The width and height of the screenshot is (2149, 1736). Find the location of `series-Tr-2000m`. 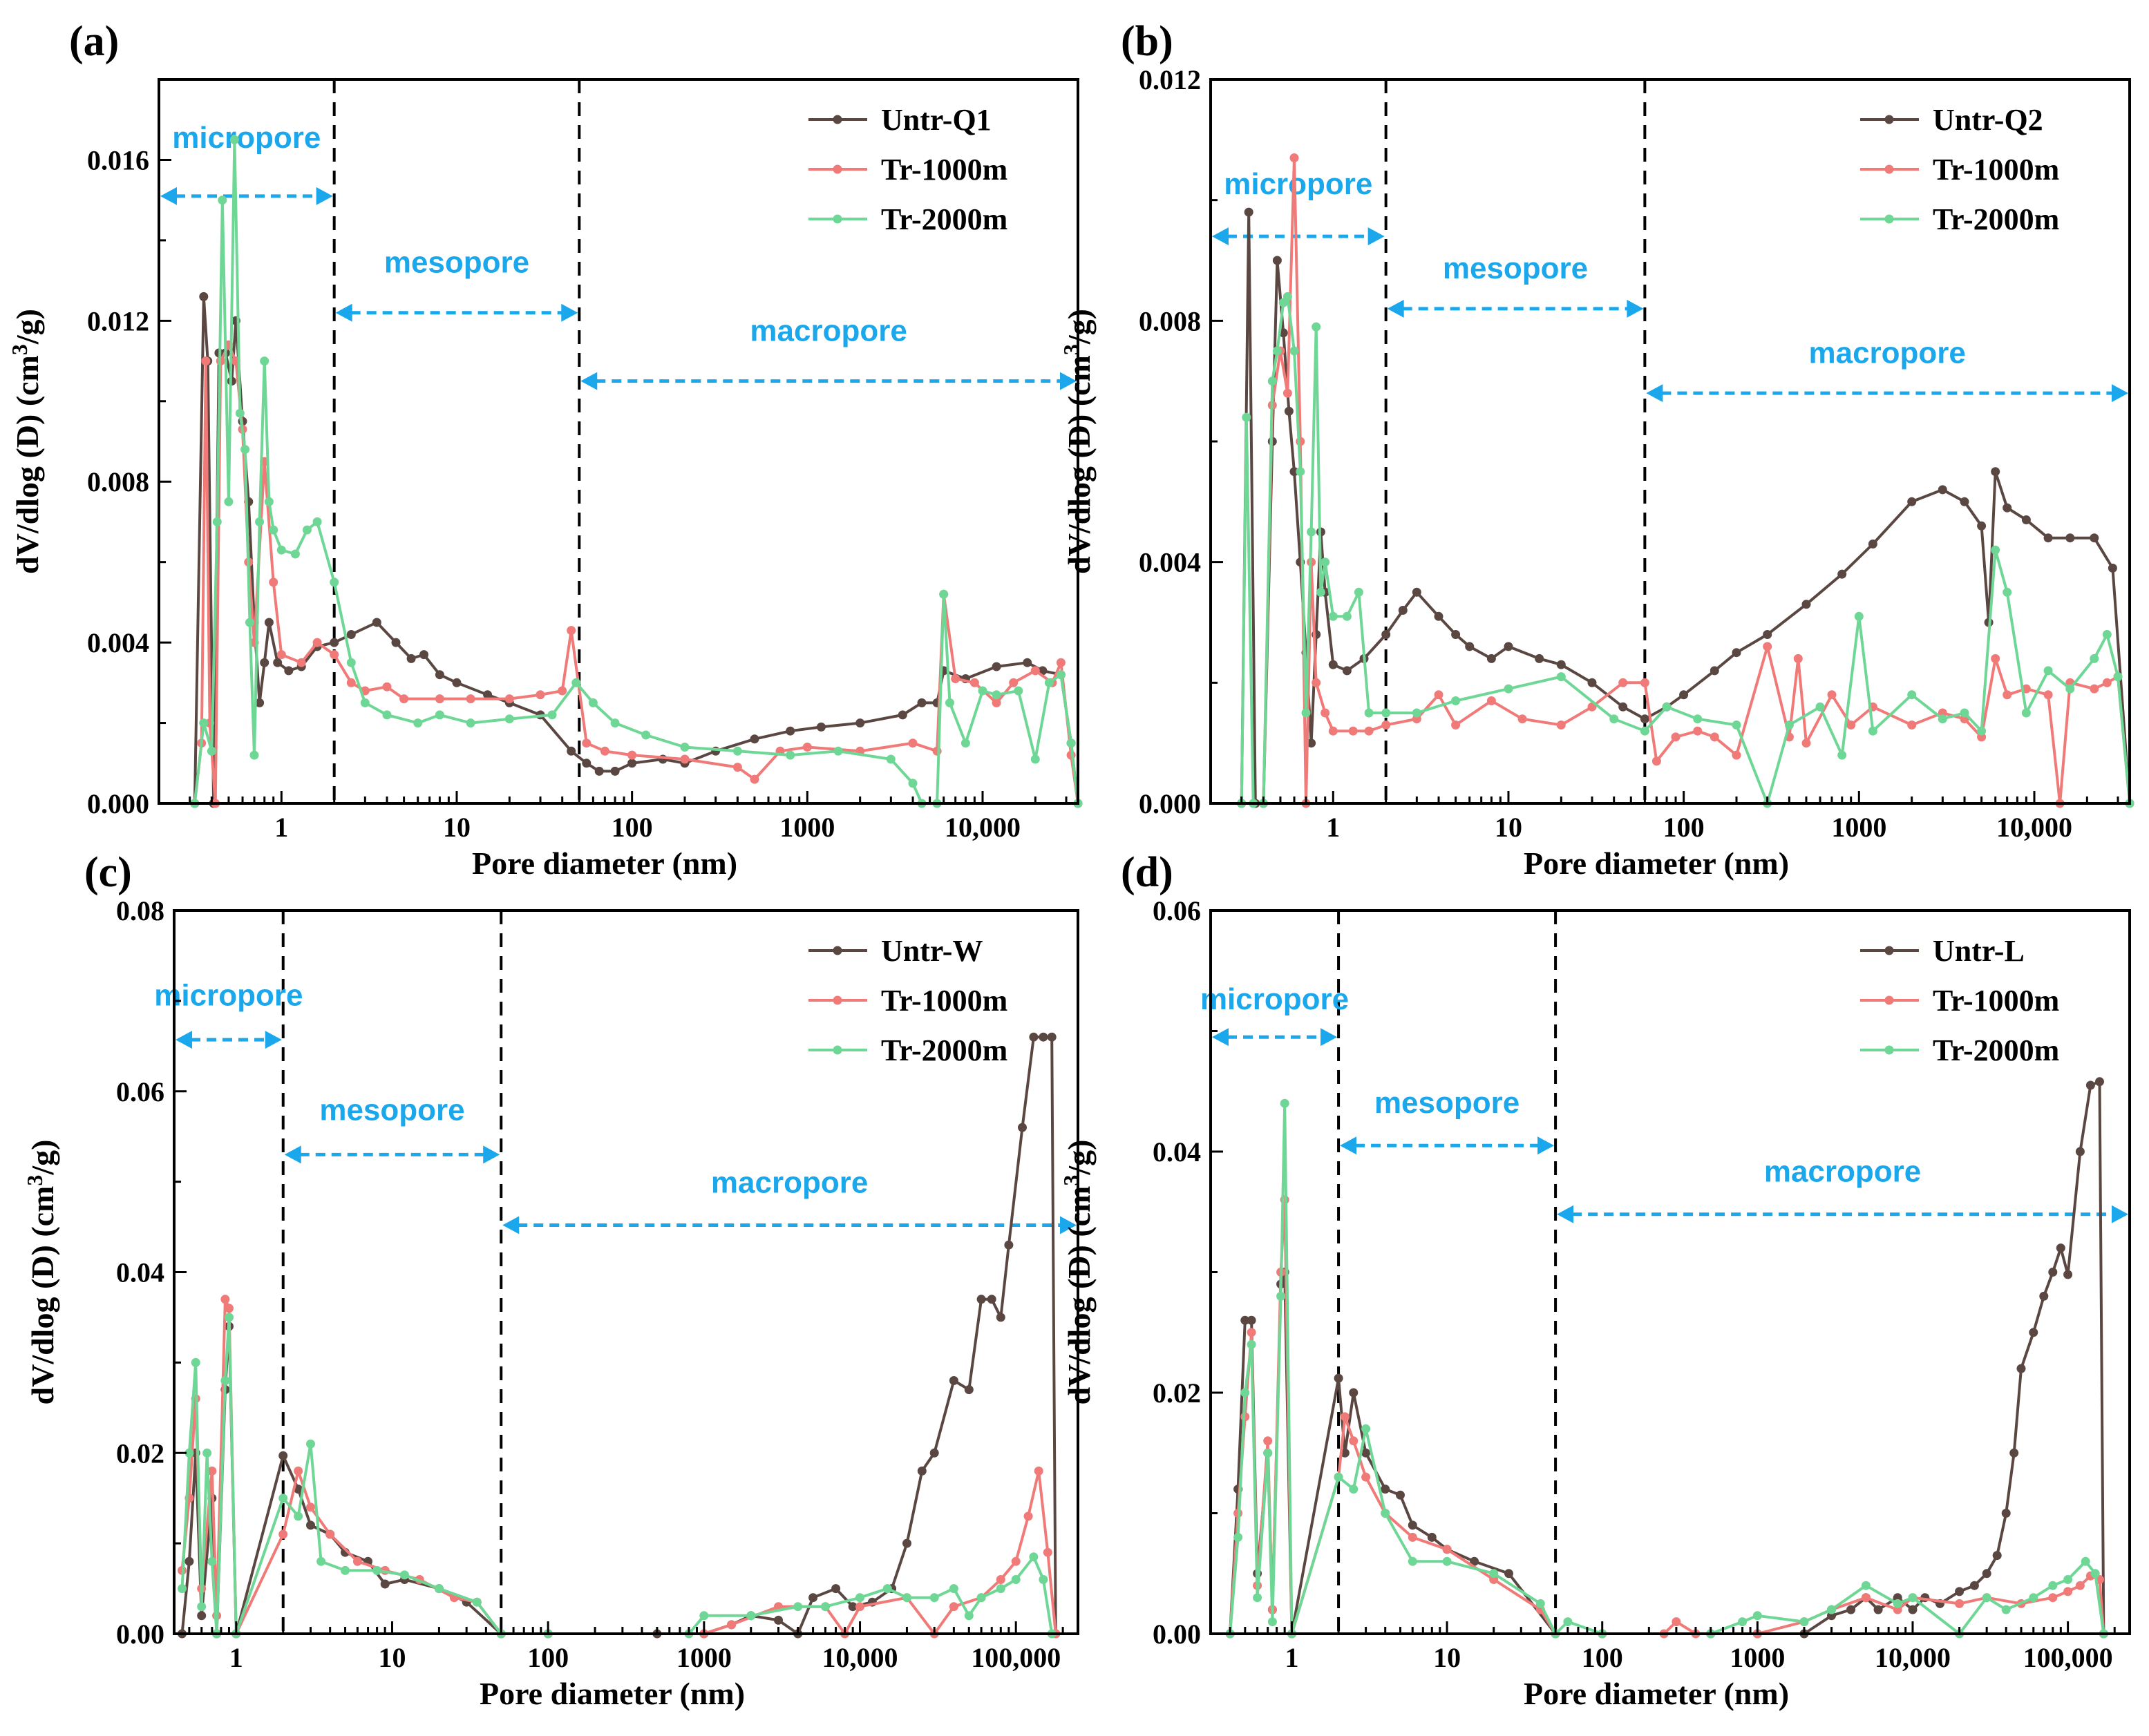

series-Tr-2000m is located at coordinates (617, 1476).